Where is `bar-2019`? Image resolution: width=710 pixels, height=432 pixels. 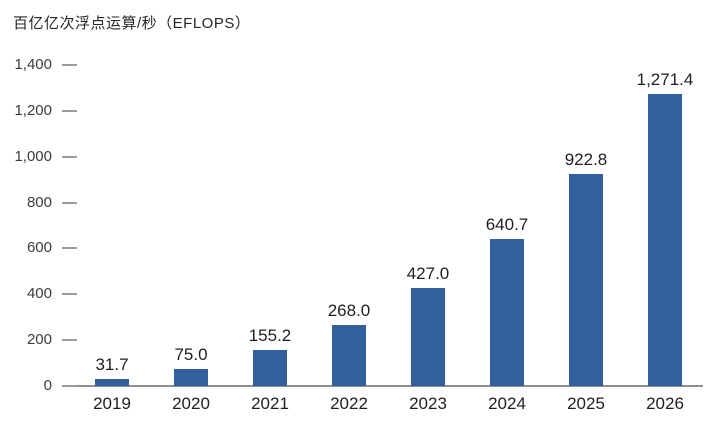 bar-2019 is located at coordinates (112, 382).